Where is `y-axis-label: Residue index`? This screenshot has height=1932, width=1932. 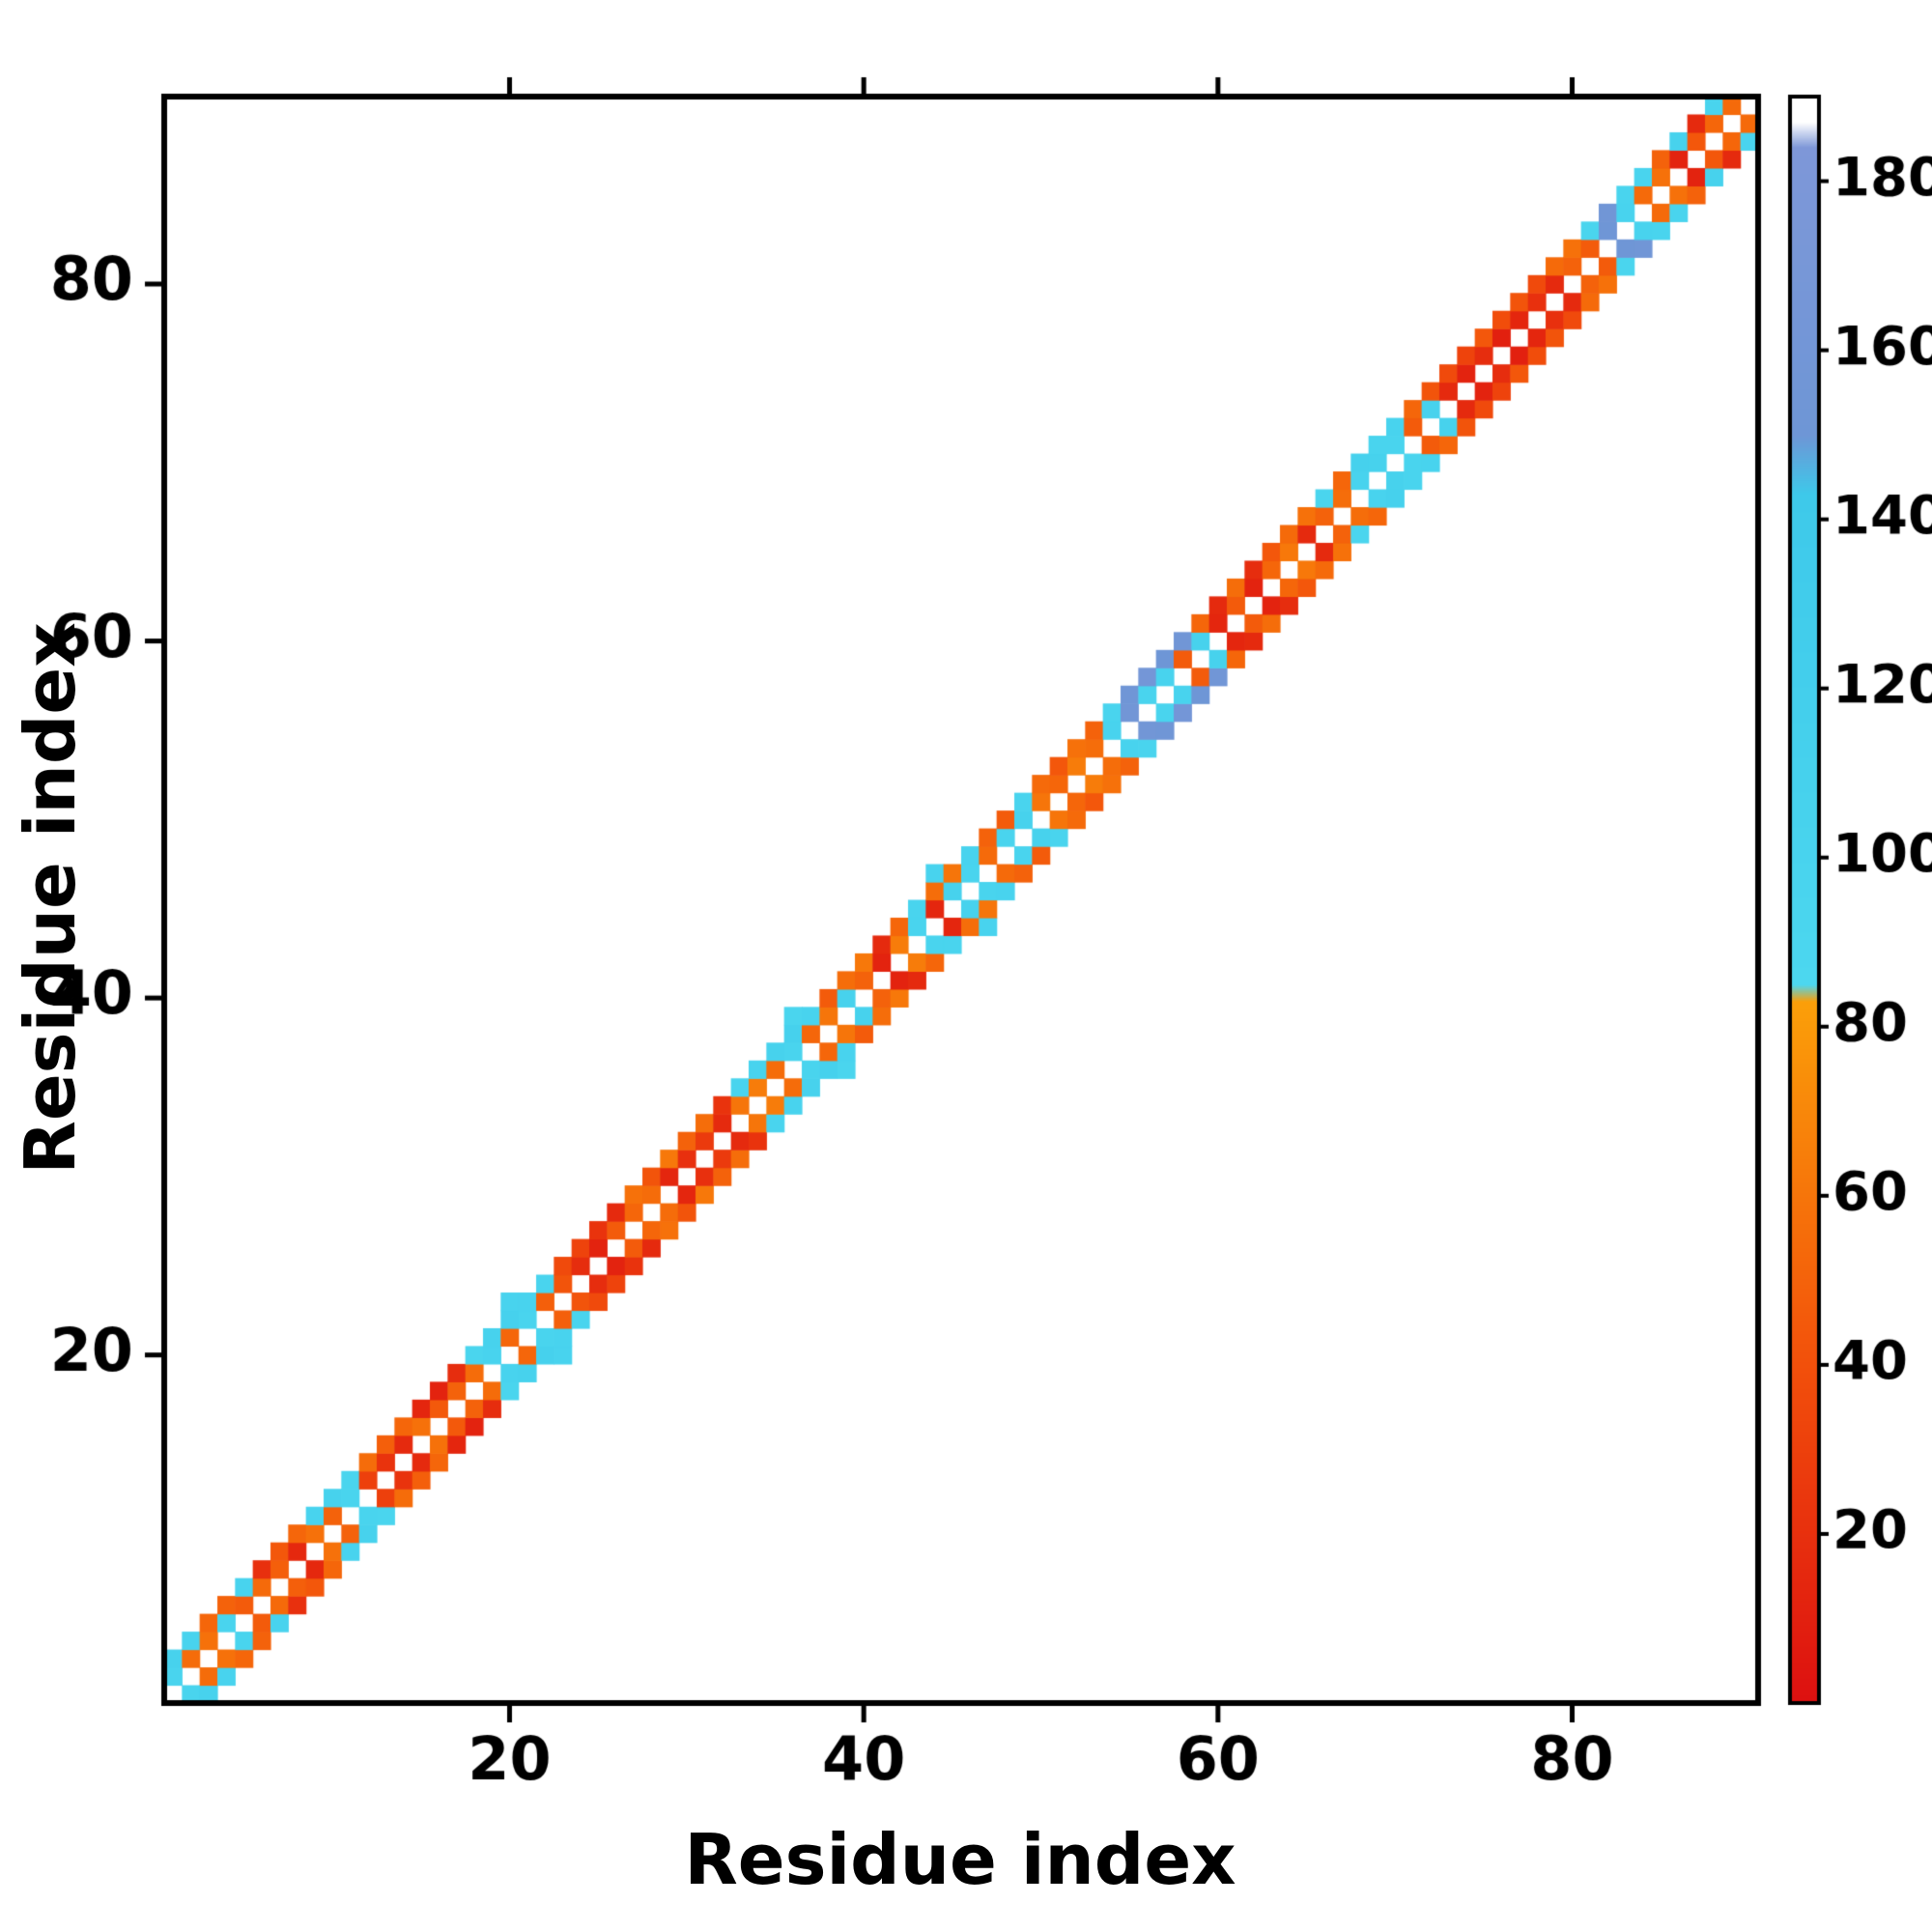
y-axis-label: Residue index is located at coordinates (50, 898).